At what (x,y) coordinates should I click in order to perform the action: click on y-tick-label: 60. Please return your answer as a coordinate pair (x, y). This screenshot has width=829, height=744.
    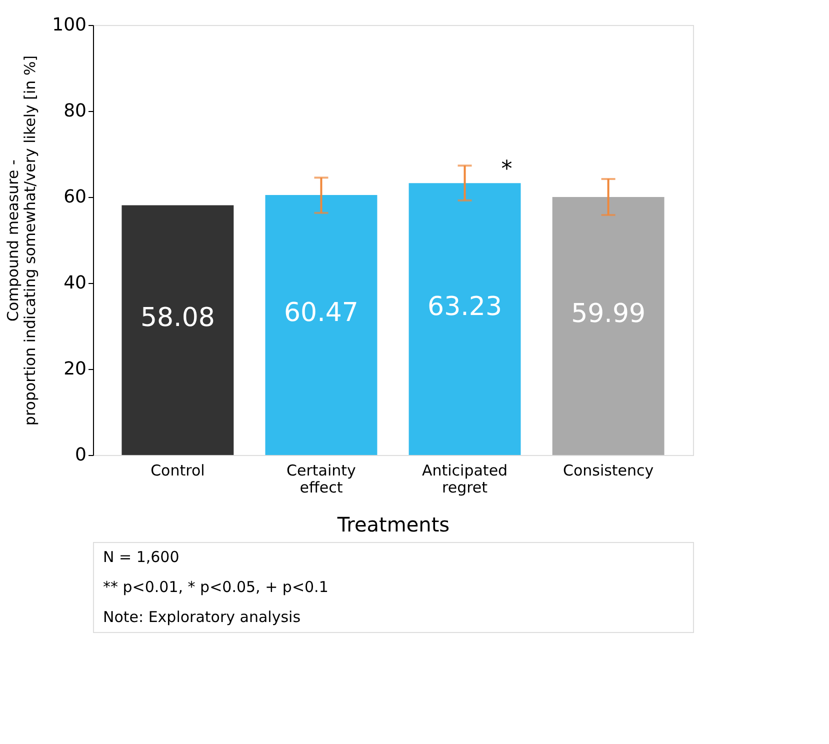
    Looking at the image, I should click on (75, 197).